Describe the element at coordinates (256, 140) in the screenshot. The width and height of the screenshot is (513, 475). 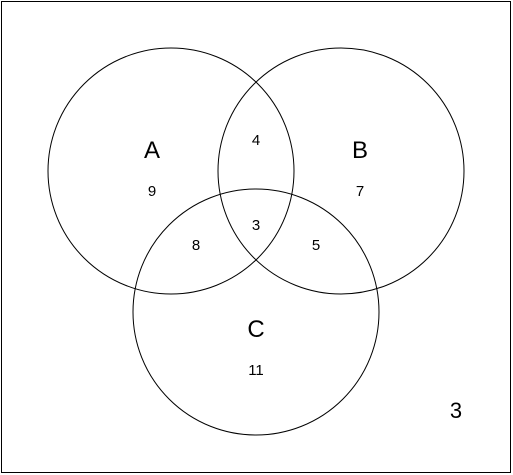
I see `a-b-intersection-count: 4` at that location.